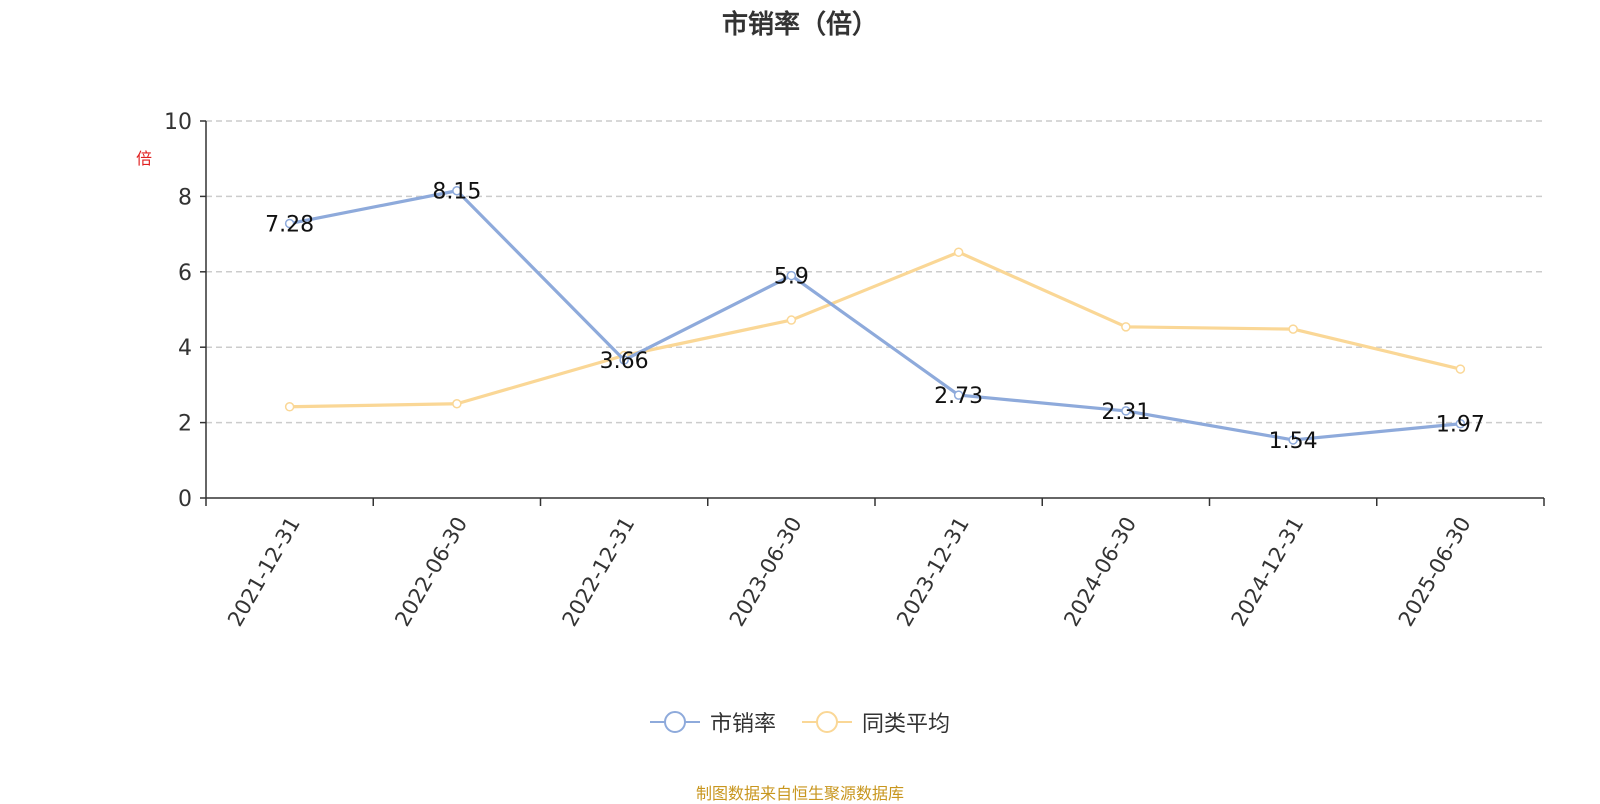 The image size is (1600, 804). I want to click on data-label: 2.73, so click(958, 396).